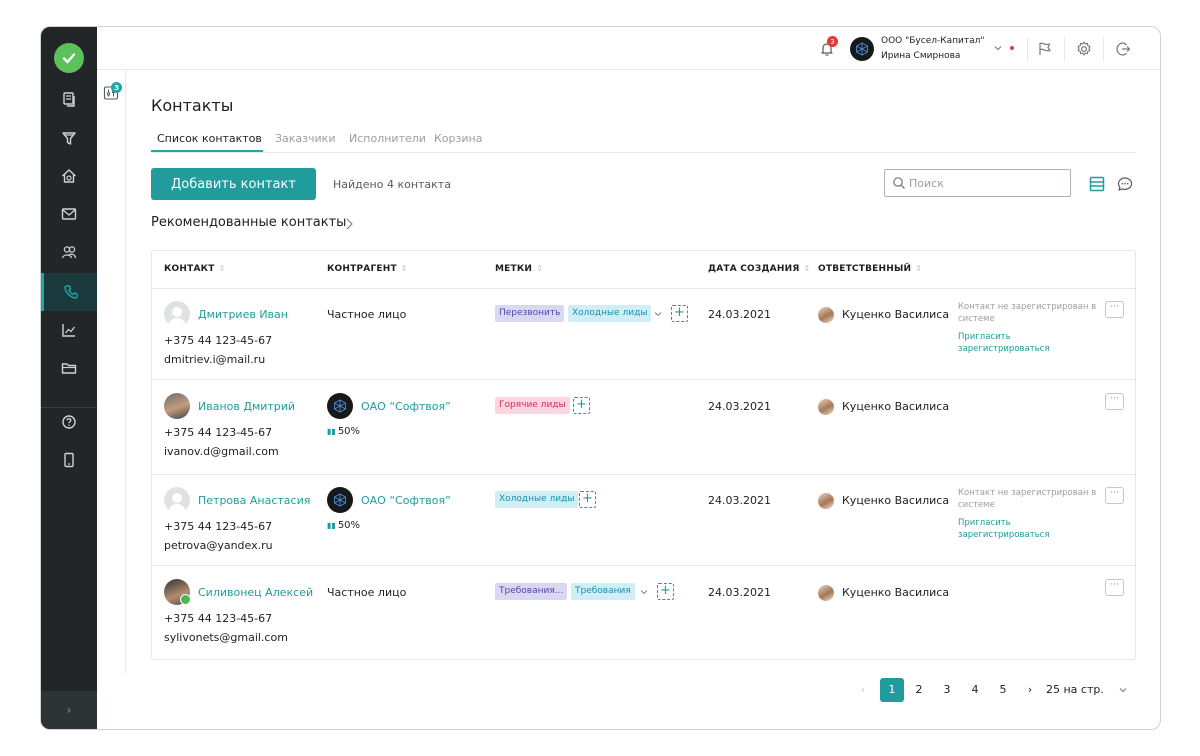 This screenshot has width=1200, height=756. Describe the element at coordinates (1123, 49) in the screenshot. I see `logout-icon` at that location.